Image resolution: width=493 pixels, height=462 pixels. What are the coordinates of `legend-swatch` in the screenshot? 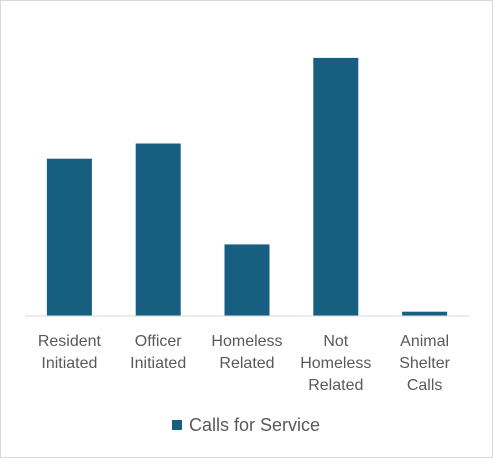 It's located at (177, 425).